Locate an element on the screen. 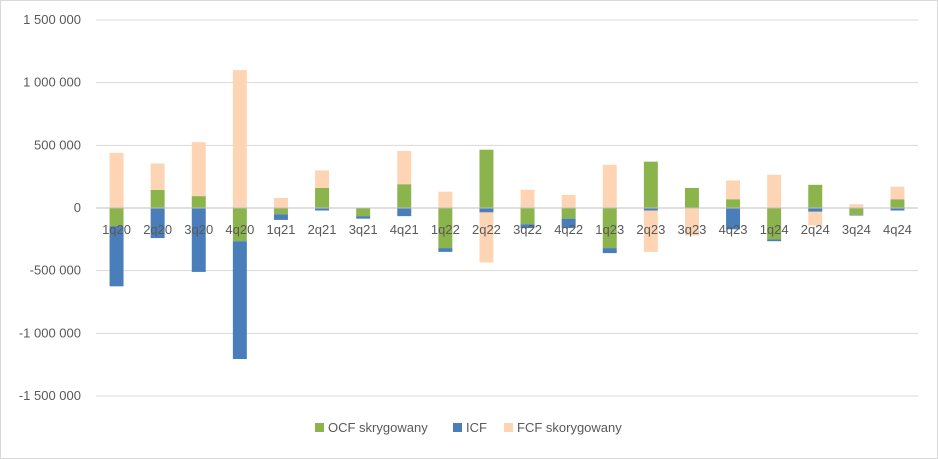 The height and width of the screenshot is (459, 938). legend-label: OCF skrygowany is located at coordinates (378, 427).